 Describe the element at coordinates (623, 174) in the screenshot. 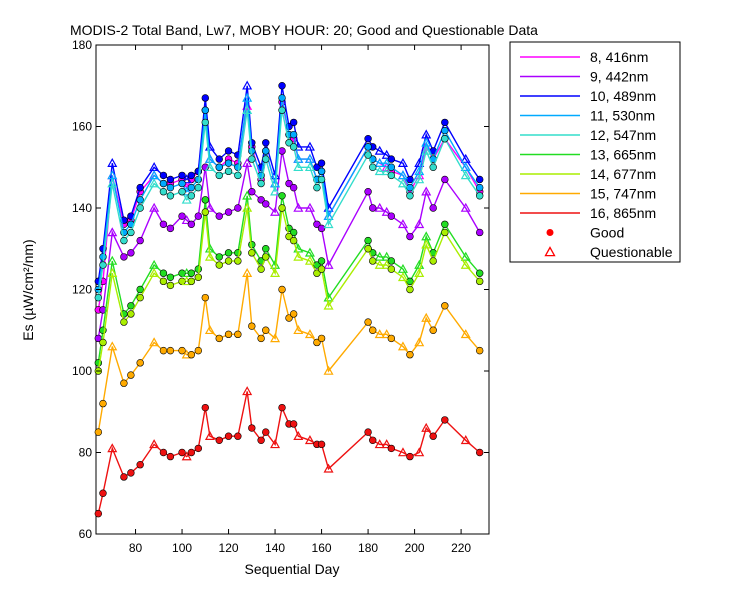

I see `legend-label: 14, 677nm` at that location.